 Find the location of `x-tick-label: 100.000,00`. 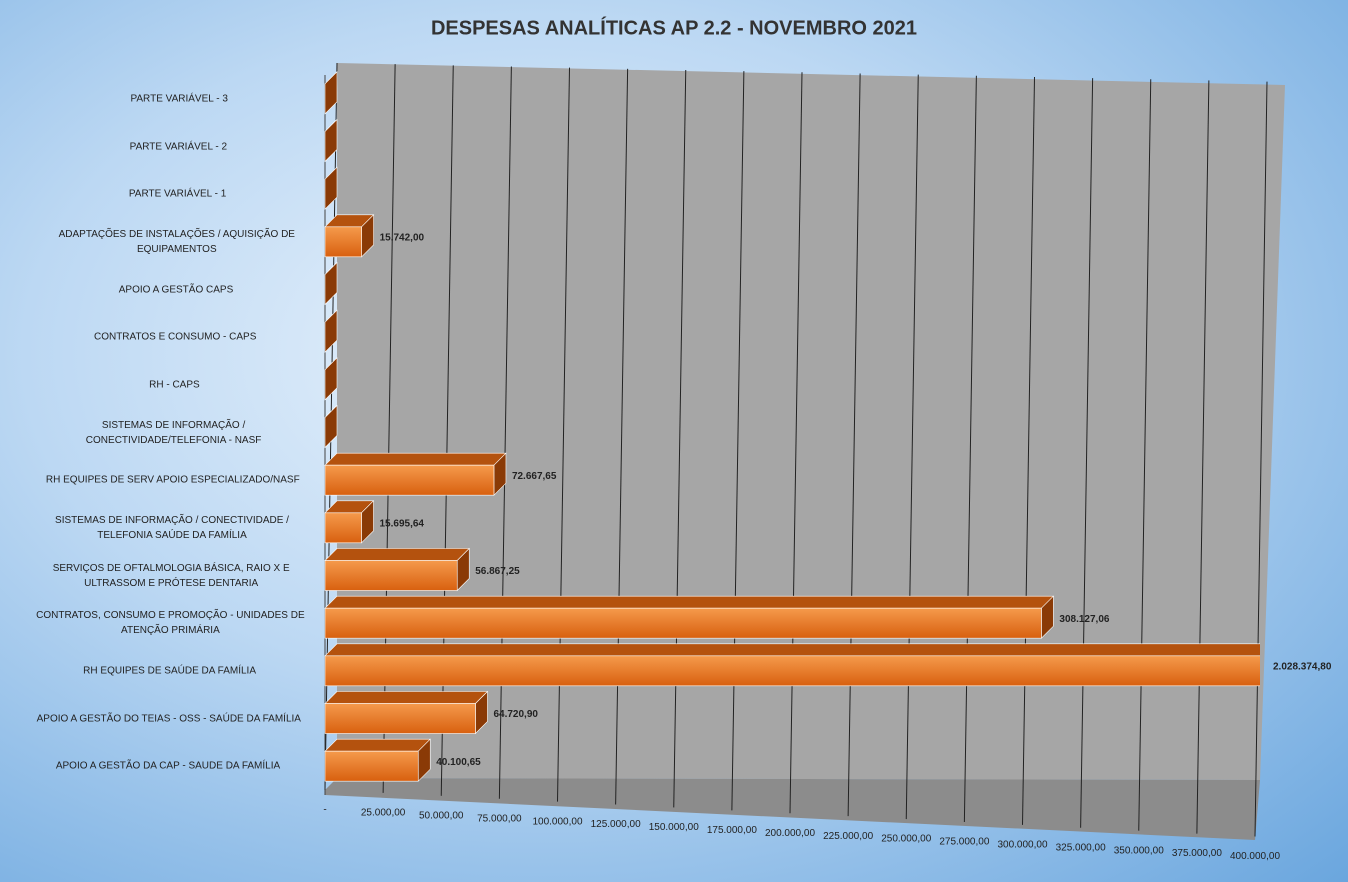

x-tick-label: 100.000,00 is located at coordinates (557, 821).